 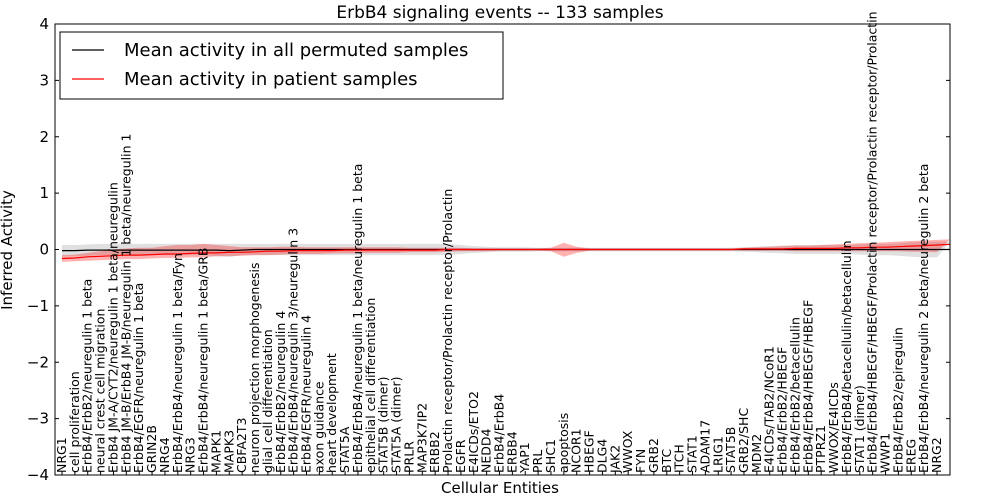 I want to click on x-tick-label: ErbB4/ErbB4/HBEGF/HBEGF, so click(x=807, y=386).